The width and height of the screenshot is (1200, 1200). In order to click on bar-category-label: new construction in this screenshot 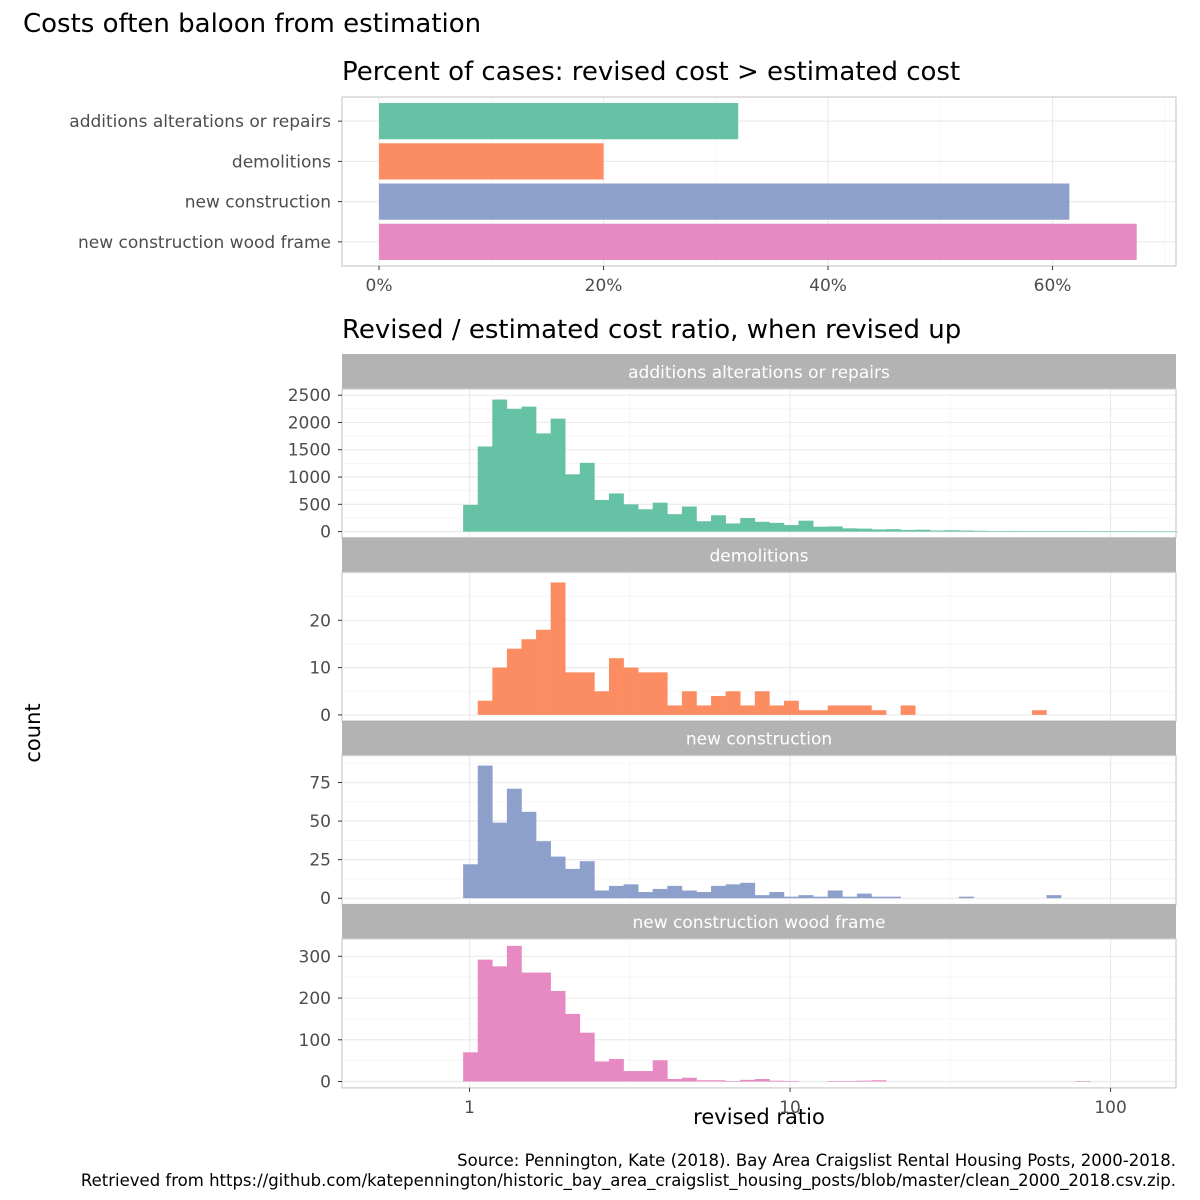, I will do `click(258, 203)`.